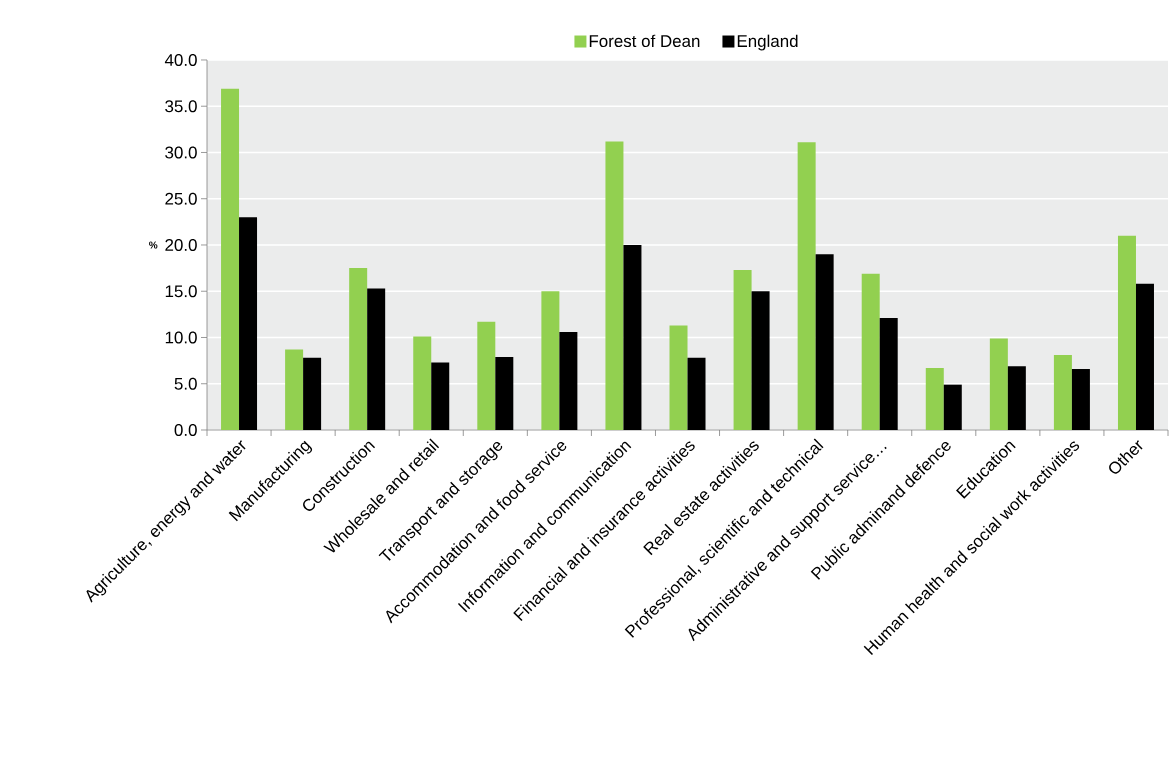  I want to click on legend-label: Forest of Dean, so click(644, 41).